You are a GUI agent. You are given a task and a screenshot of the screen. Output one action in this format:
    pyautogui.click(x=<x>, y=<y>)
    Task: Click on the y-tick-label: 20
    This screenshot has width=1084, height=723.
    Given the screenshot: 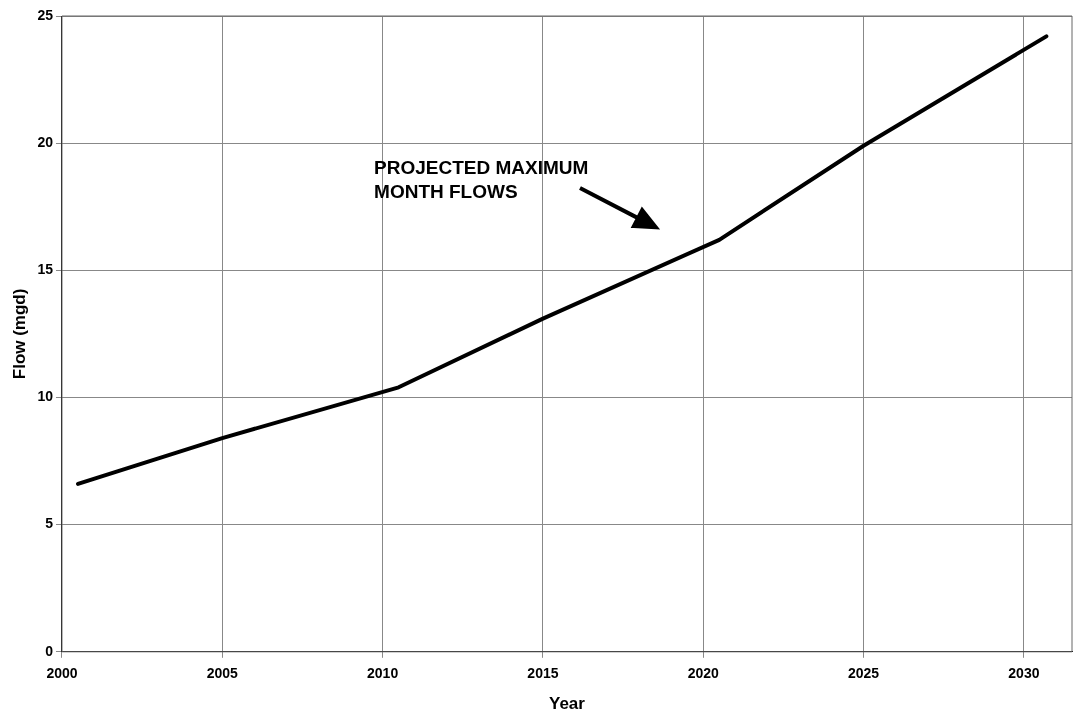 What is the action you would take?
    pyautogui.click(x=45, y=142)
    